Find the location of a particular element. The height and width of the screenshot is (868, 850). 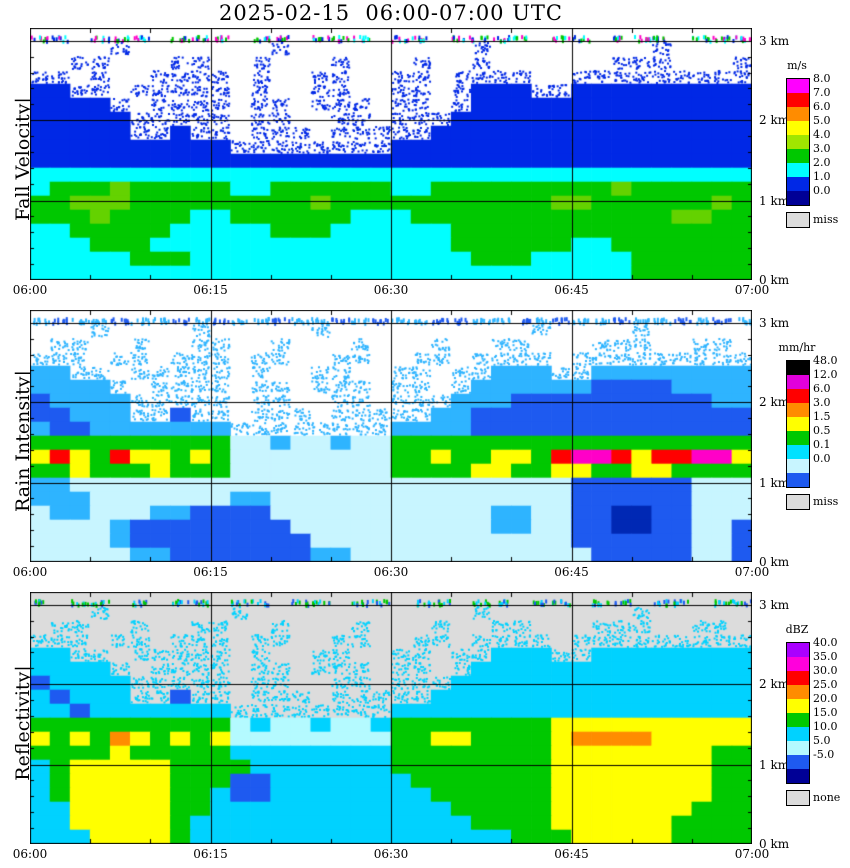

colorbar-tick-label: 35.0 is located at coordinates (825, 656).